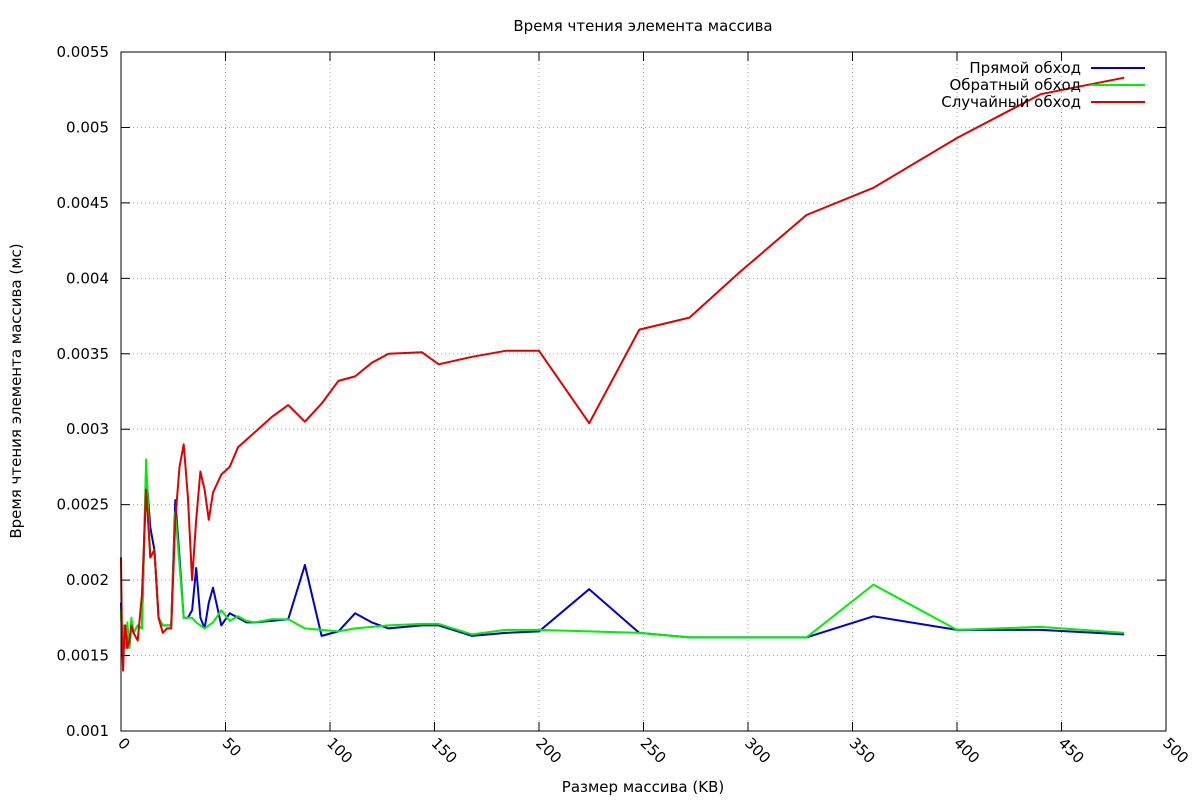 Image resolution: width=1200 pixels, height=800 pixels. Describe the element at coordinates (83, 505) in the screenshot. I see `y-tick-label: 0.0025` at that location.